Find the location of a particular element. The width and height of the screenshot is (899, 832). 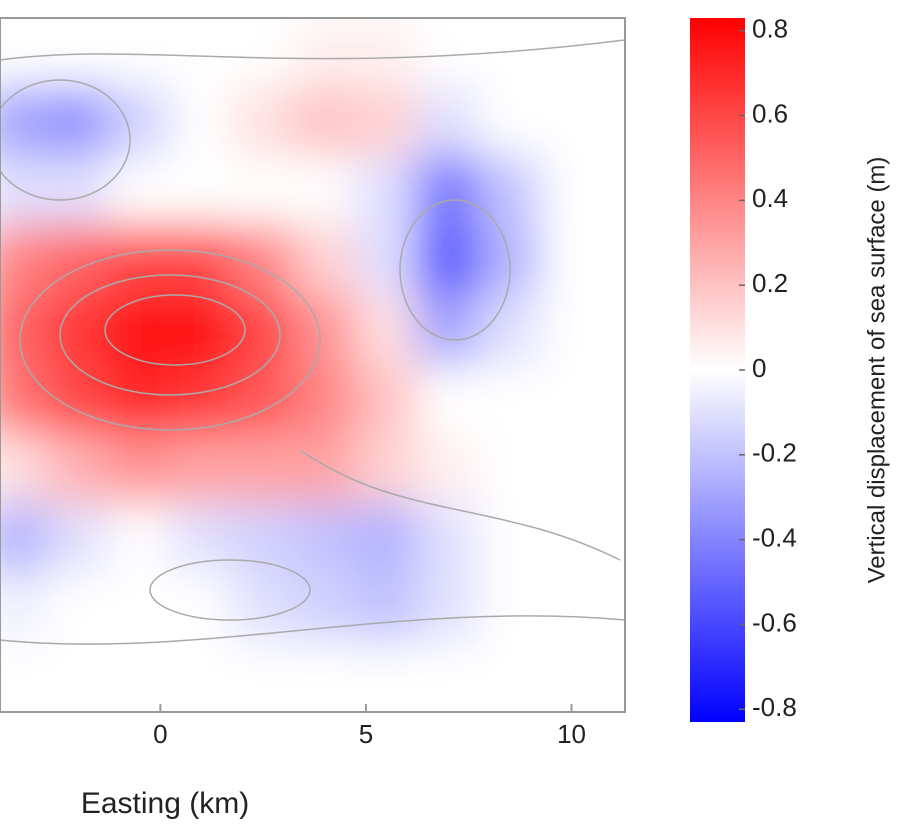

colorbar-tick-label: -0.2 is located at coordinates (774, 453).